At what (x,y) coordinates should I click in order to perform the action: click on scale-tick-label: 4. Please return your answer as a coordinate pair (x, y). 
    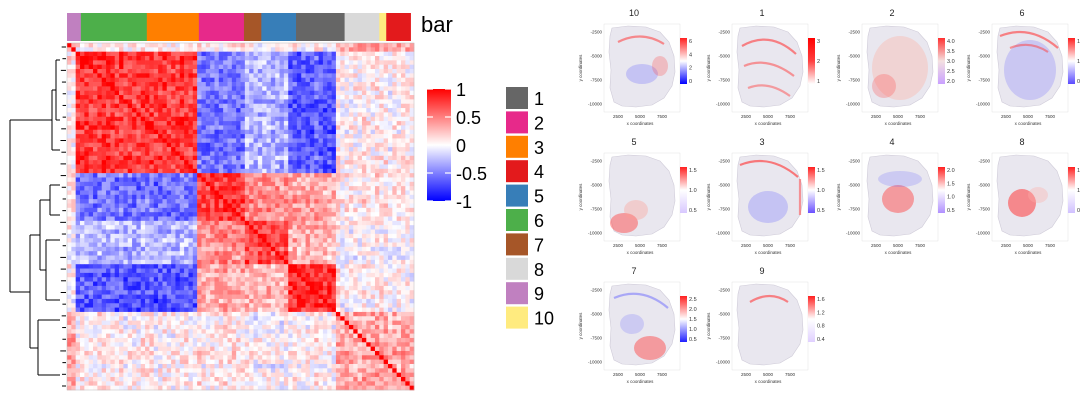
    Looking at the image, I should click on (690, 55).